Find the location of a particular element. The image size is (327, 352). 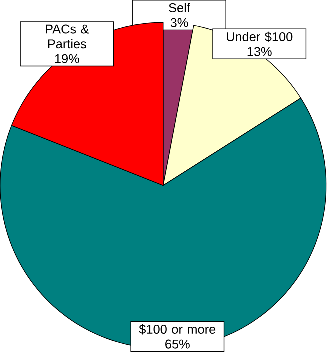

slice-label: Self is located at coordinates (180, 8).